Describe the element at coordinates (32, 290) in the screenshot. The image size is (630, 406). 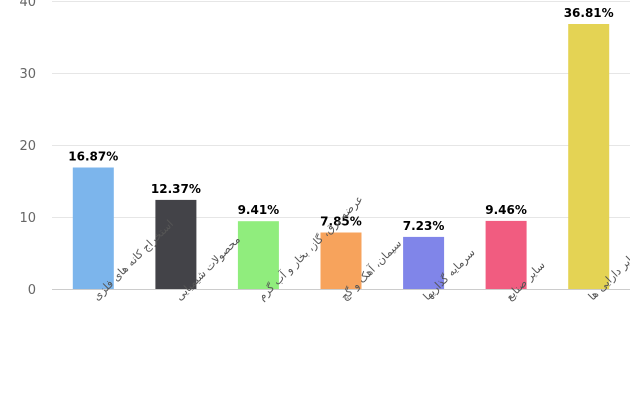
I see `y-tick-label: 0` at that location.